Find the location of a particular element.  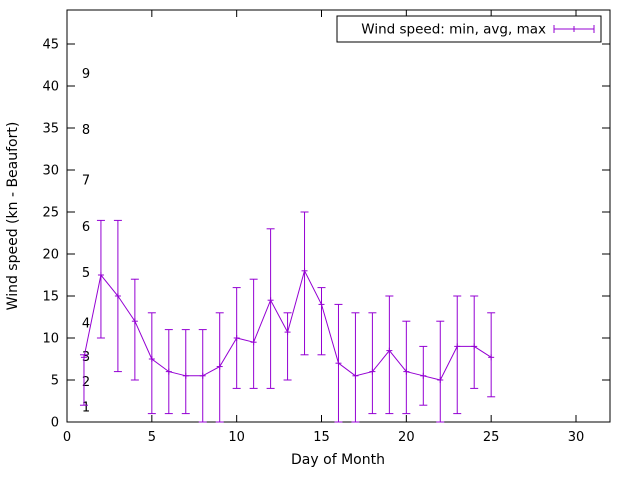

y-tick-label: 30 is located at coordinates (50, 171).